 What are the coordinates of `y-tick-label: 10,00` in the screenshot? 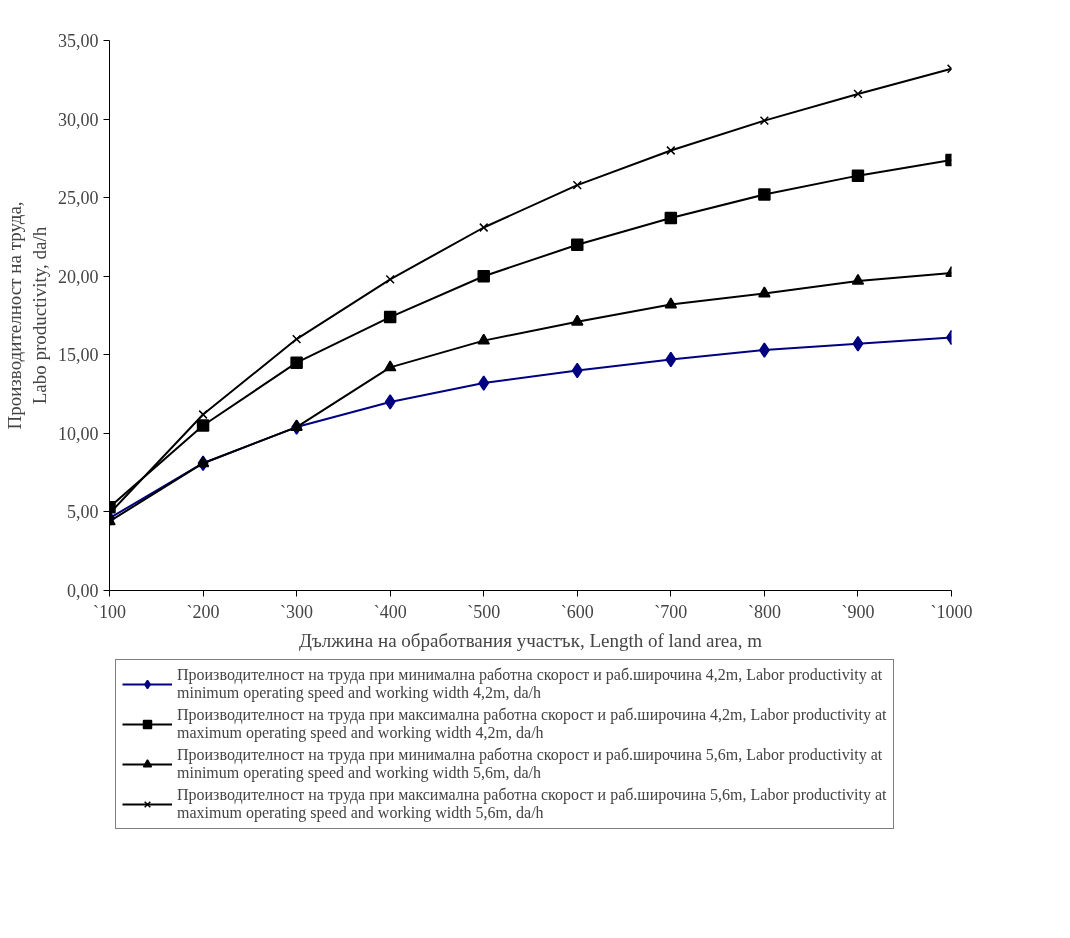 It's located at (78, 433).